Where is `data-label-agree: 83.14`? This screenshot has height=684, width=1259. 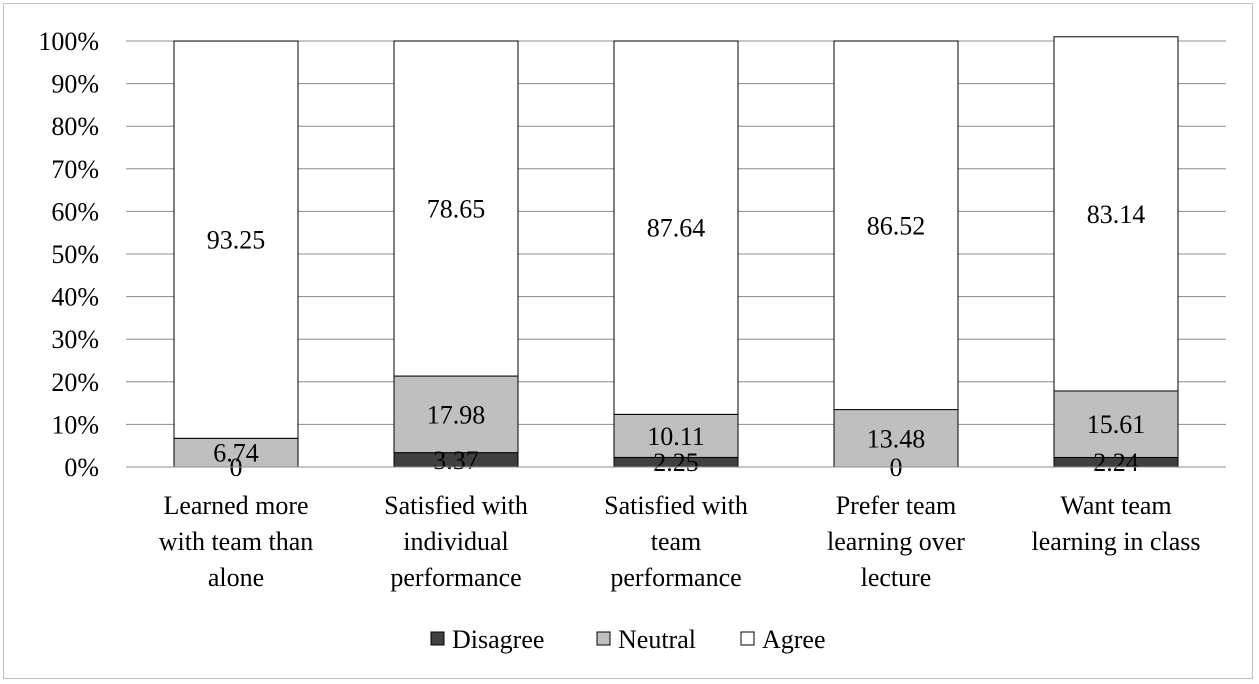
data-label-agree: 83.14 is located at coordinates (1116, 214).